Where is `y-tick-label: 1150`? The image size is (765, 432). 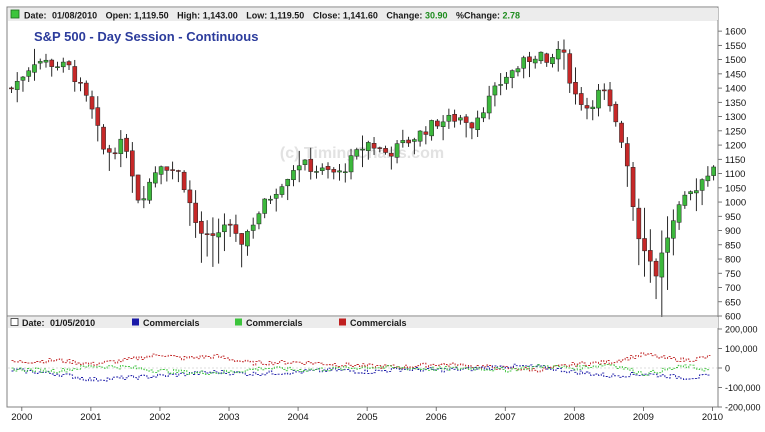
y-tick-label: 1150 is located at coordinates (735, 160).